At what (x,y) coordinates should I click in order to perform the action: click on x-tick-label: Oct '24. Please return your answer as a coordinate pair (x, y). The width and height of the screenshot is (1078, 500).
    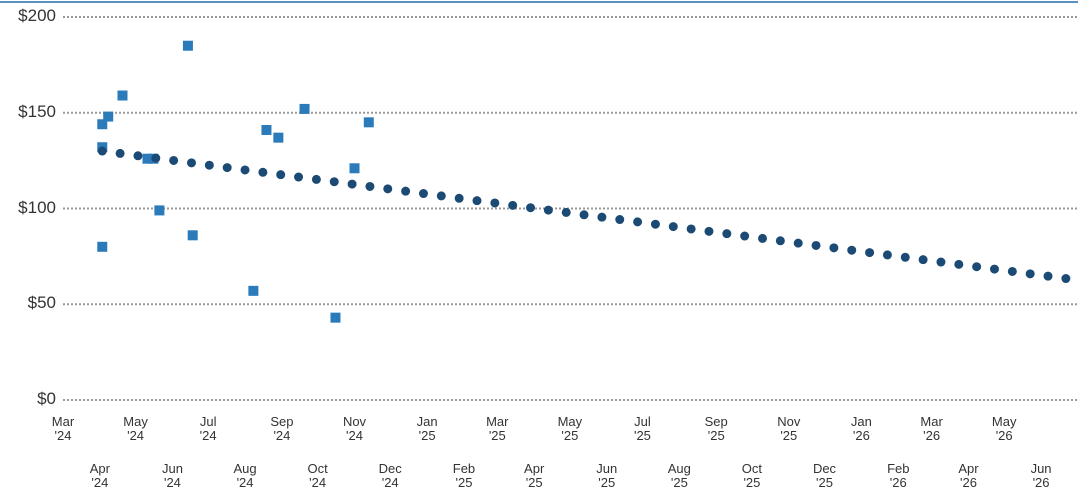
    Looking at the image, I should click on (317, 475).